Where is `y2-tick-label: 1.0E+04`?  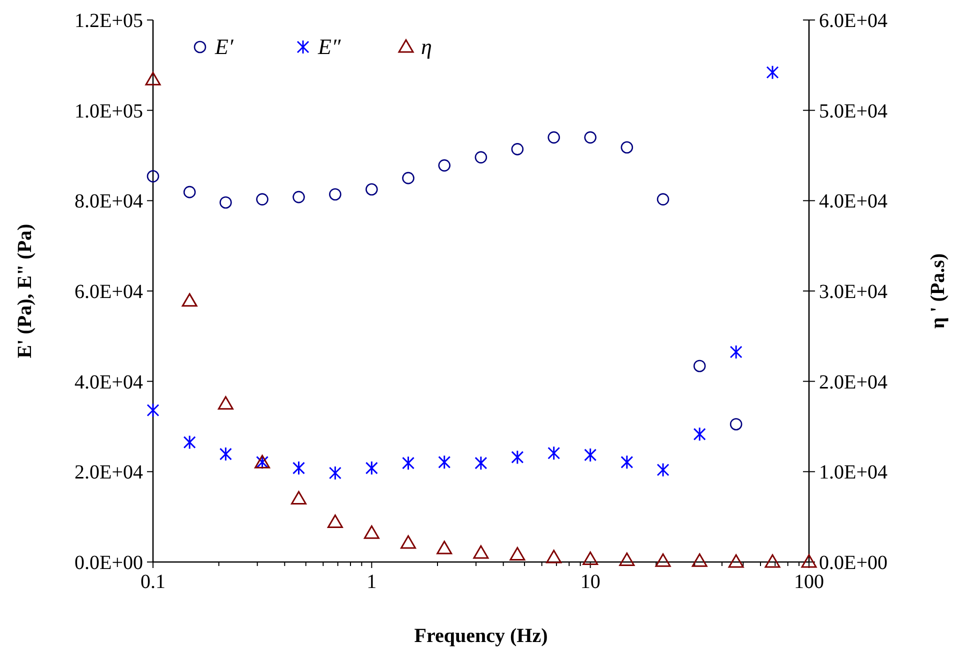 y2-tick-label: 1.0E+04 is located at coordinates (853, 473).